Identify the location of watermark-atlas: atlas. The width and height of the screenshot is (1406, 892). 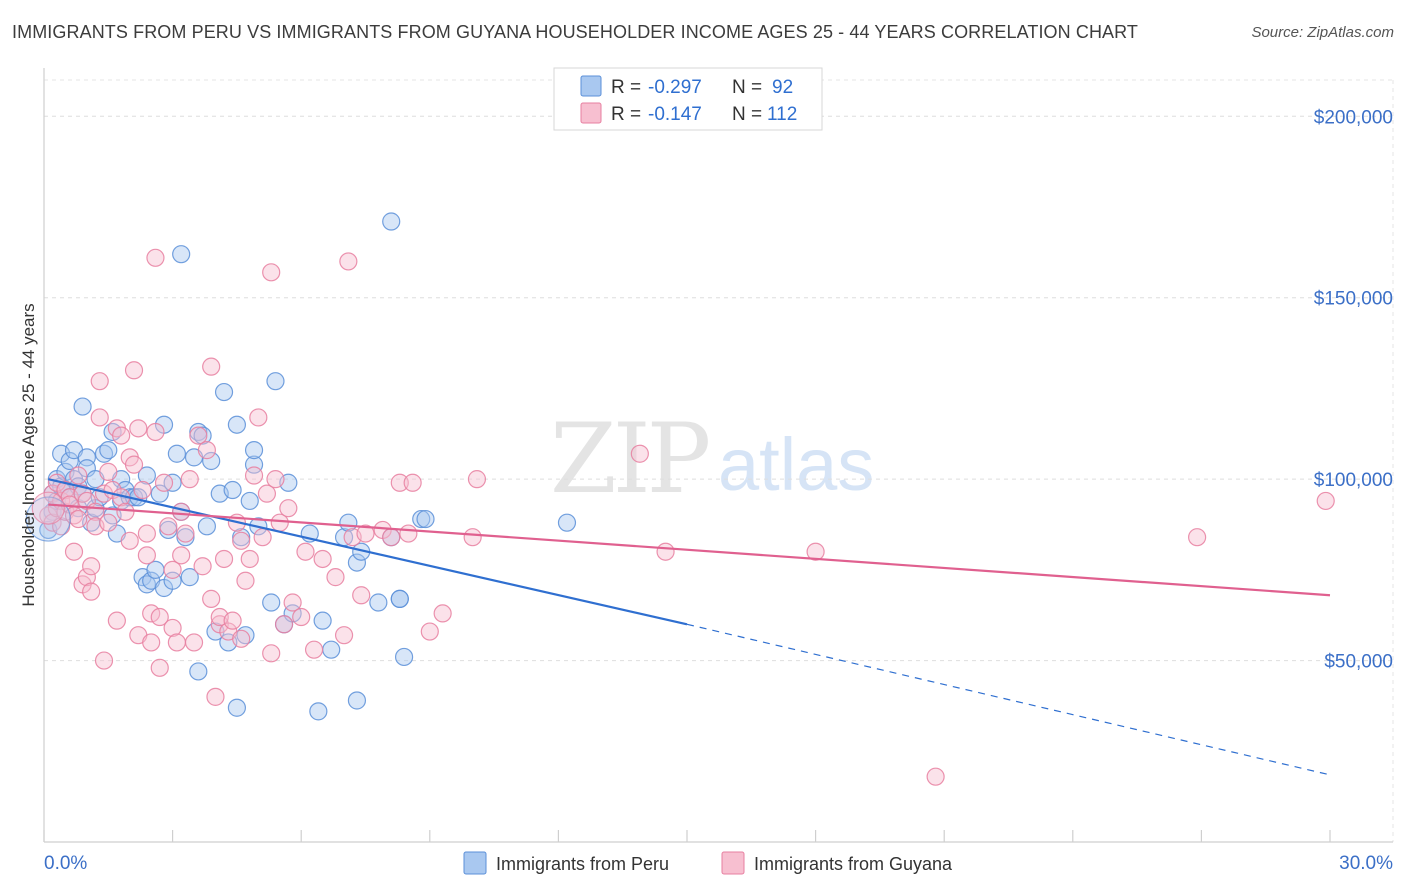
(796, 464).